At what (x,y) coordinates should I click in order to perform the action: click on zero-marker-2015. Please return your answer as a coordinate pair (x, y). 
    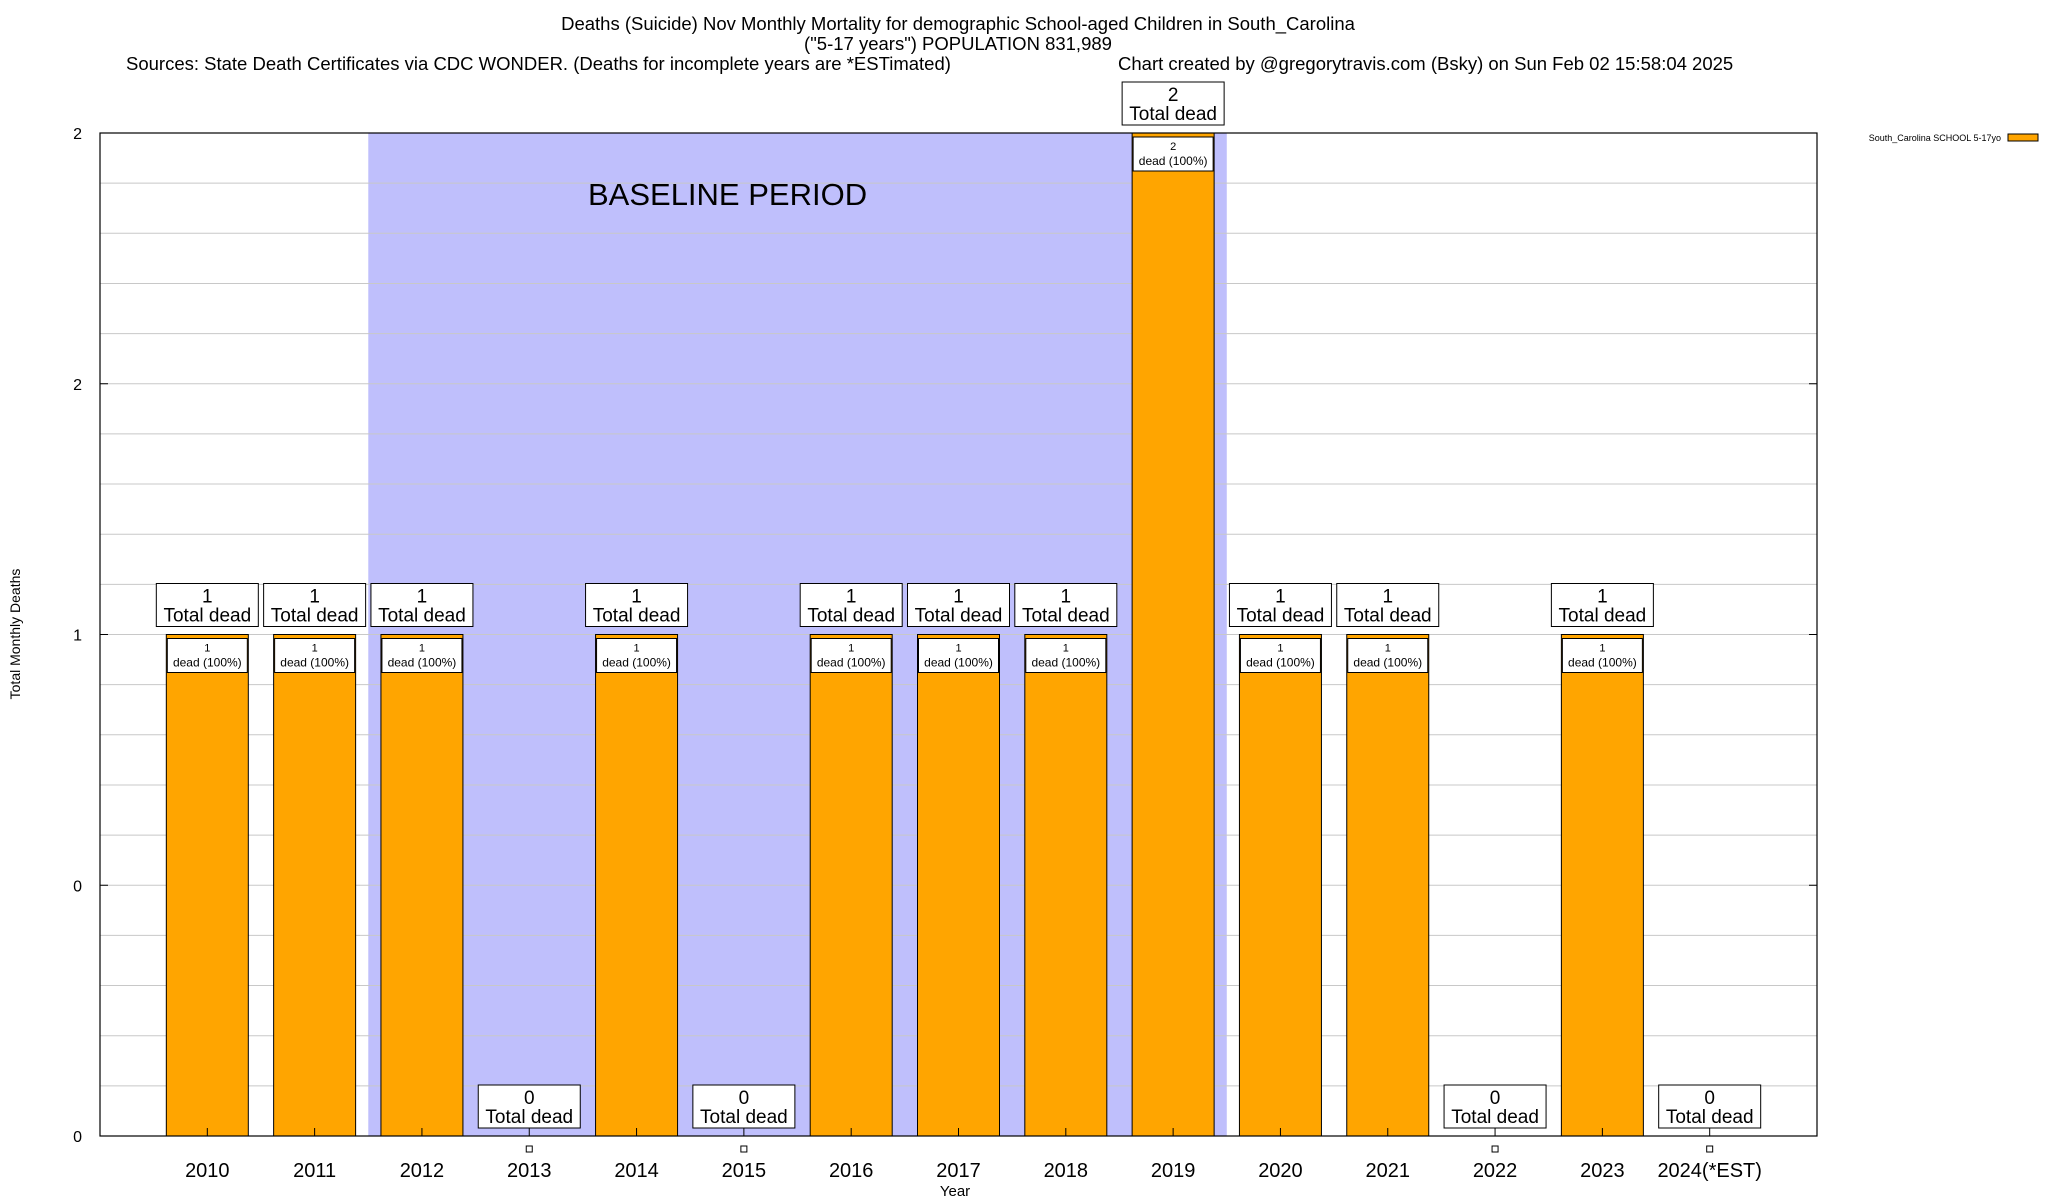
    Looking at the image, I should click on (744, 1149).